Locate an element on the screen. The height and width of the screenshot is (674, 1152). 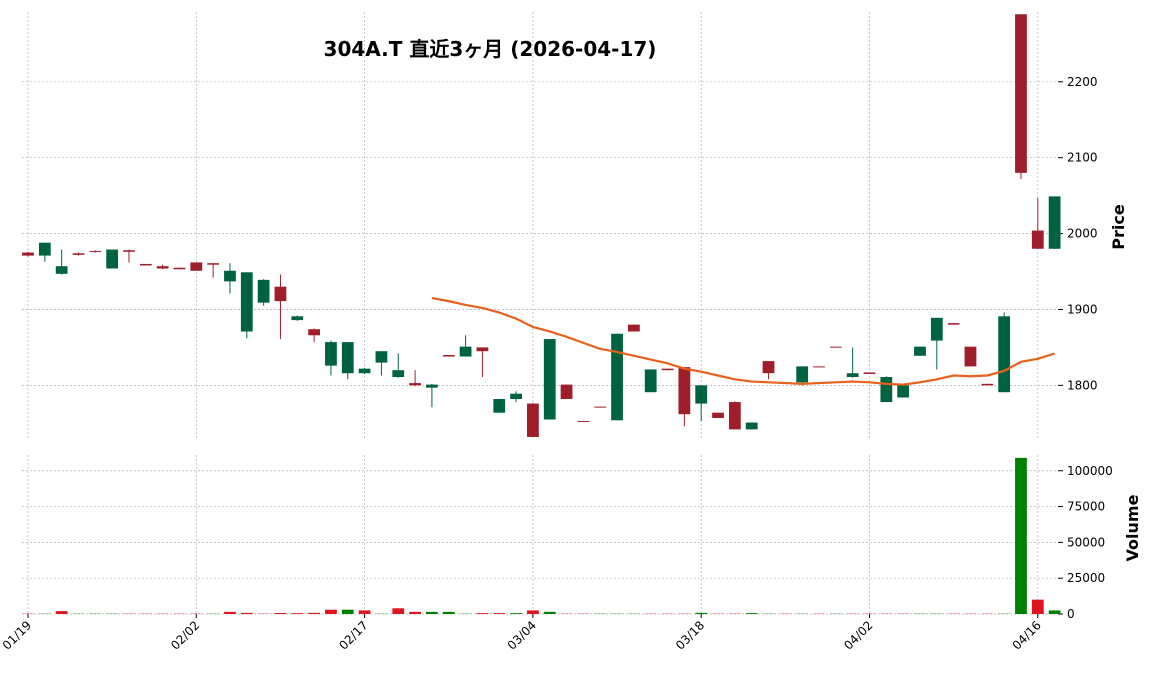
x-tick-label: 03/18 is located at coordinates (690, 635).